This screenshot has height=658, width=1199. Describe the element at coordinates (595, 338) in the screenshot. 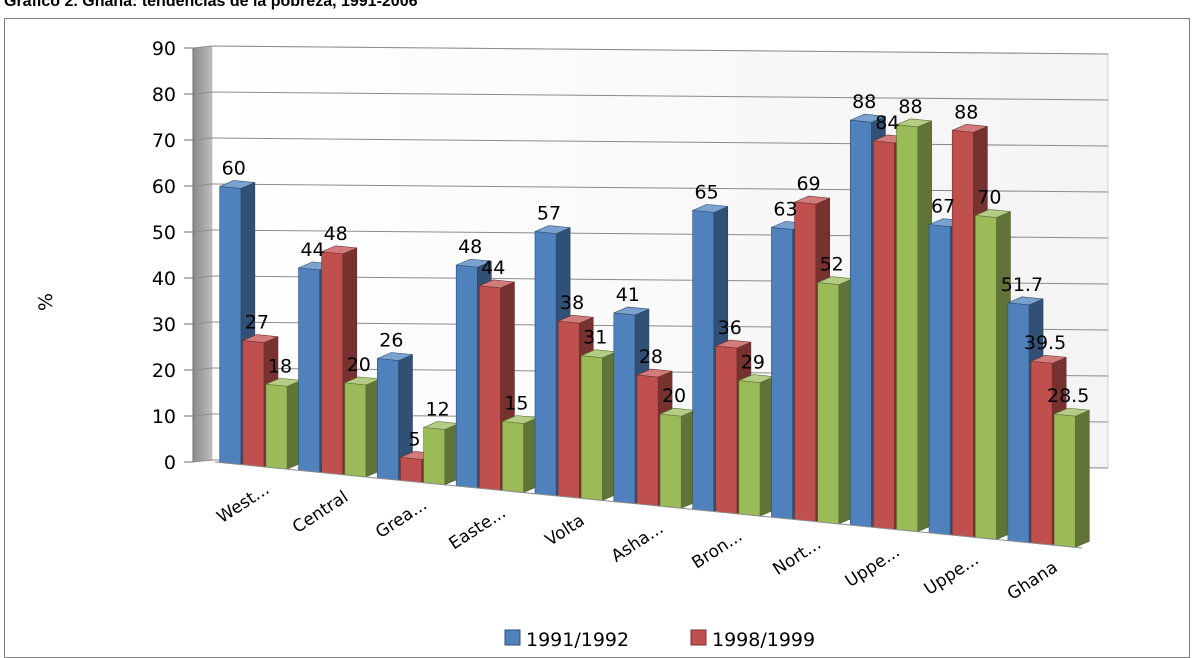

I see `data-label: 31` at that location.